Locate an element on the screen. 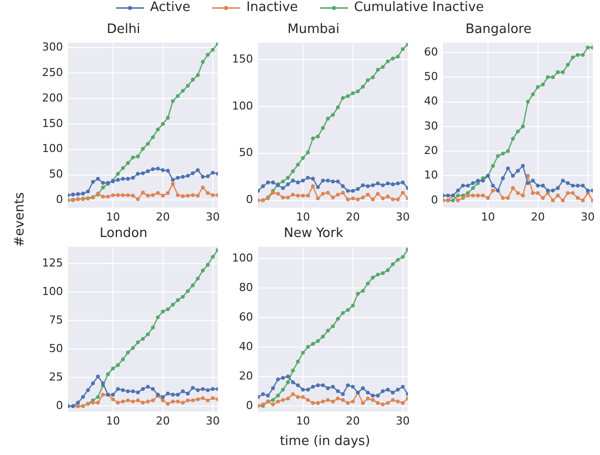 The height and width of the screenshot is (455, 600). x-axis-title: time (in days) is located at coordinates (325, 441).